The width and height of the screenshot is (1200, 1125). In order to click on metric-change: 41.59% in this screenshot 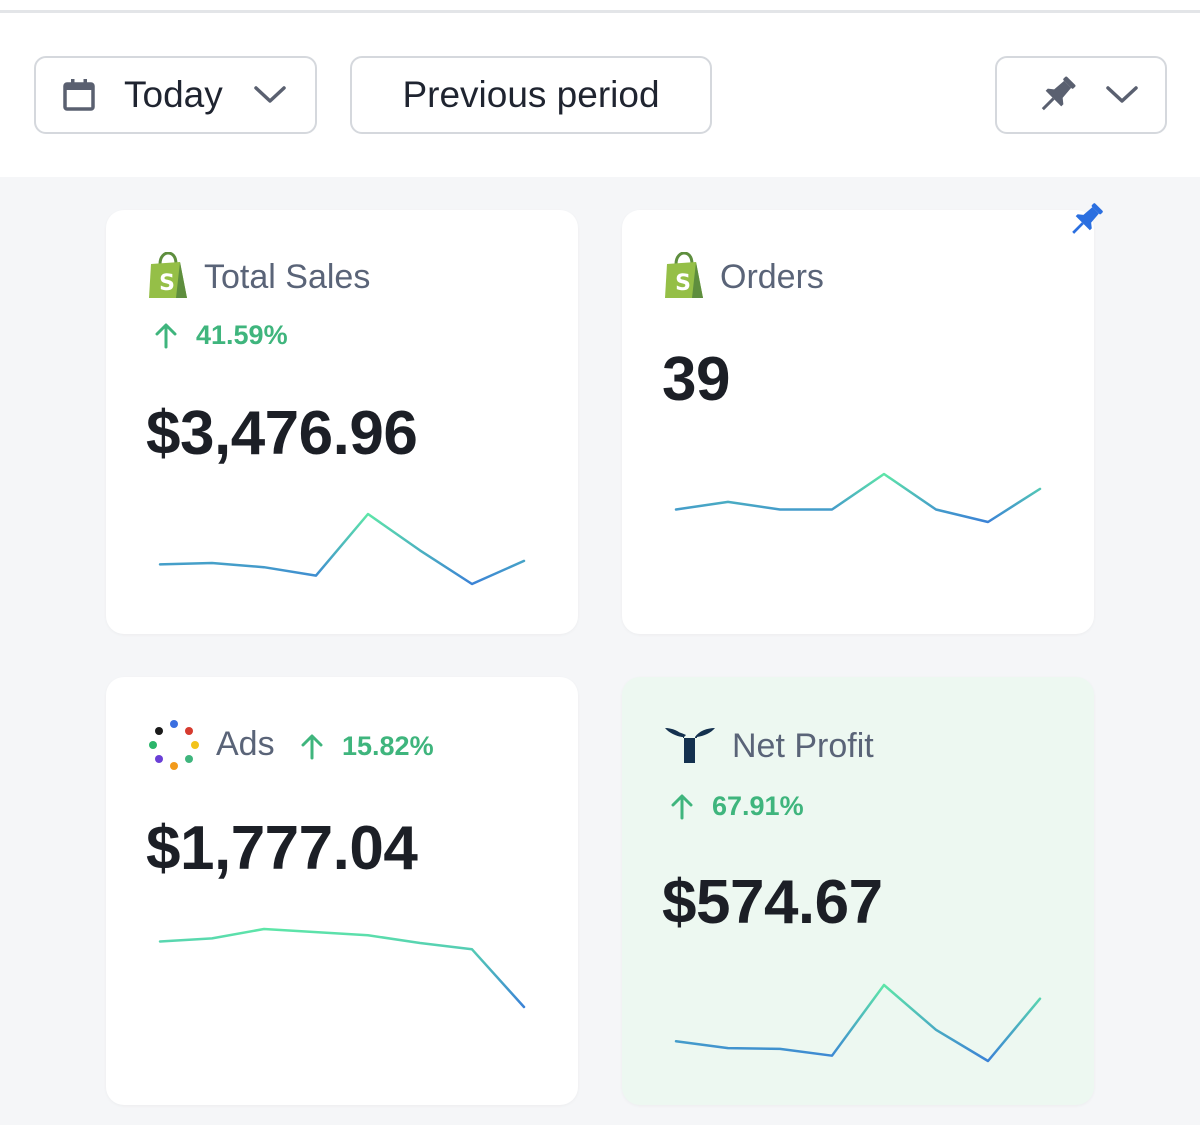, I will do `click(221, 335)`.